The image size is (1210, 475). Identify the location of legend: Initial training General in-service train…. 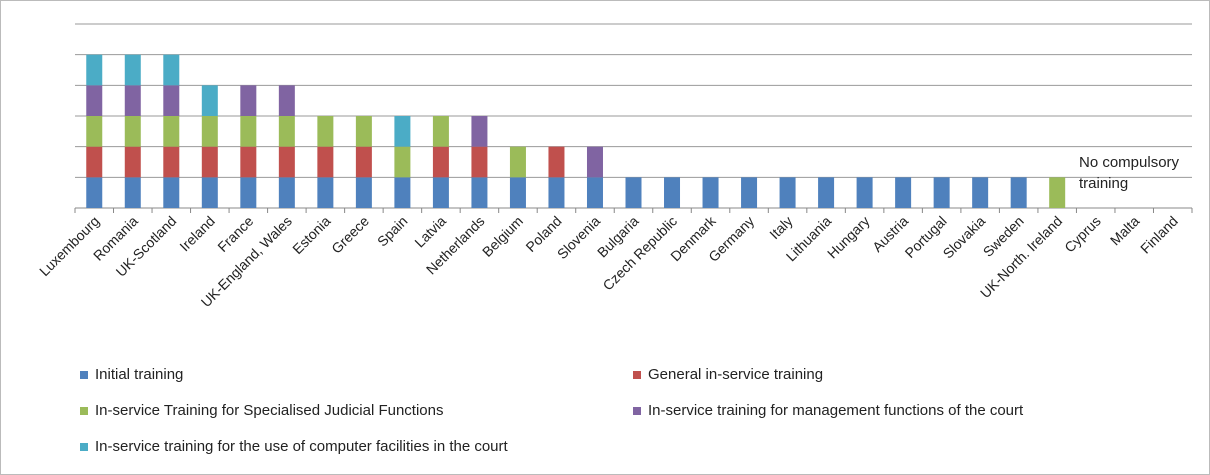
(552, 410).